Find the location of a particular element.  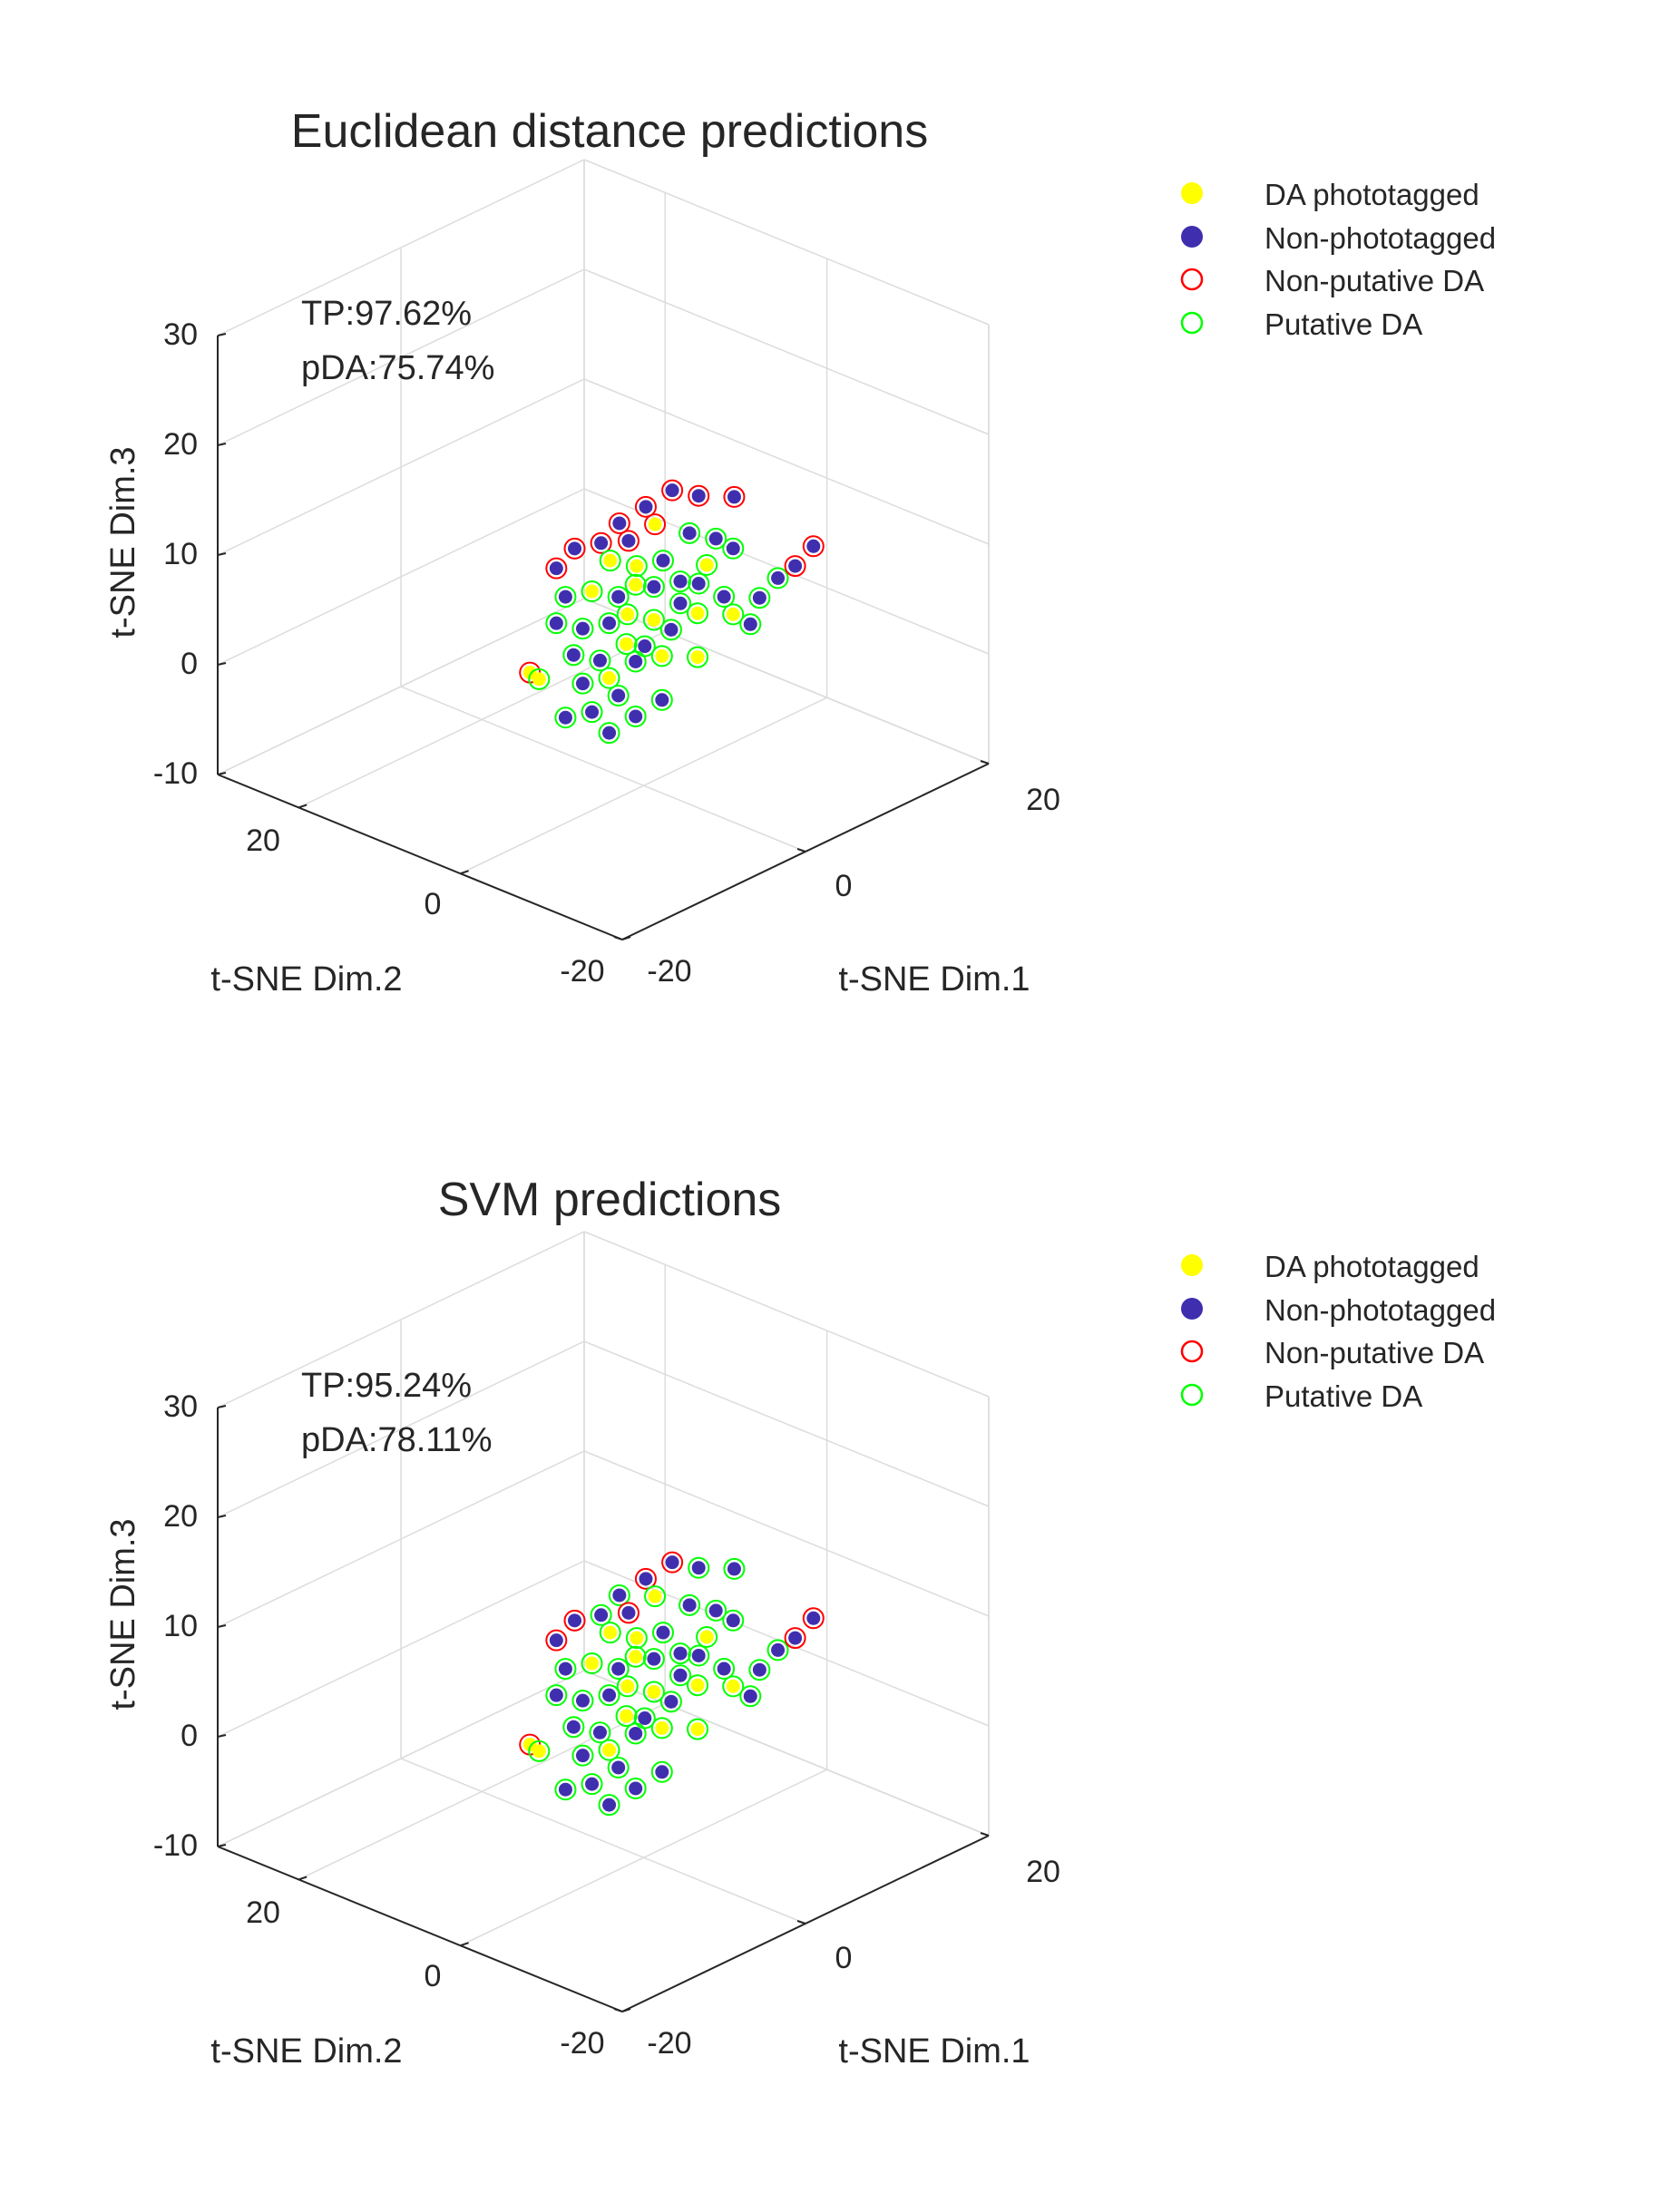

z-tick-label: 20 is located at coordinates (180, 445).